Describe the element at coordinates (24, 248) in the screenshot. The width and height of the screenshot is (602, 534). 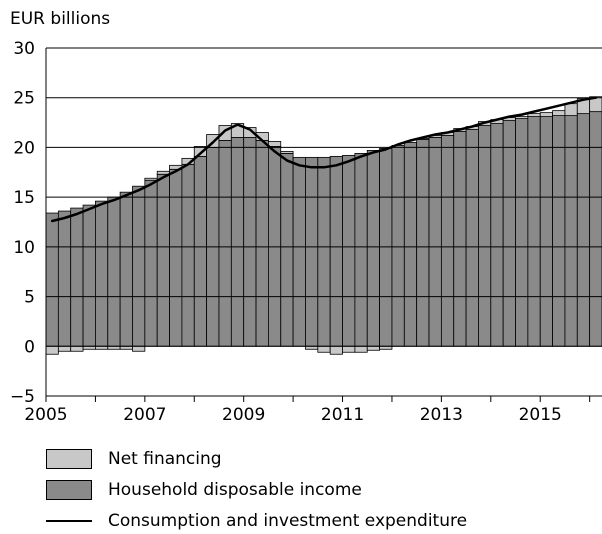
I see `y-tick-label: 10` at that location.